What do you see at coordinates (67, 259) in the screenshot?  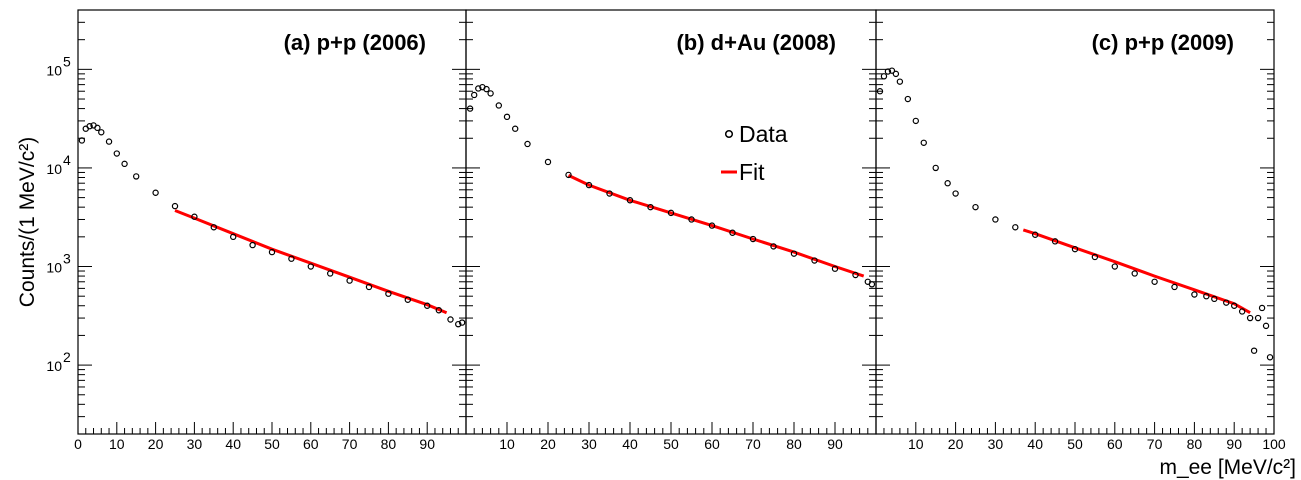 I see `y-tick-exponent: 3` at bounding box center [67, 259].